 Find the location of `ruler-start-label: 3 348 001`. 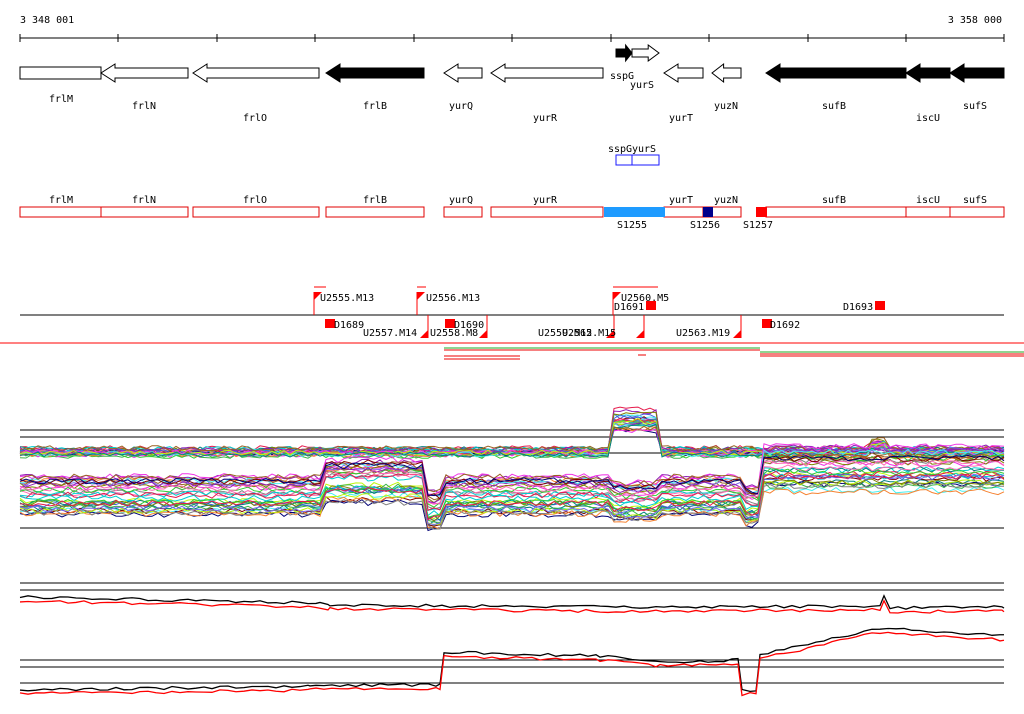

ruler-start-label: 3 348 001 is located at coordinates (47, 20).